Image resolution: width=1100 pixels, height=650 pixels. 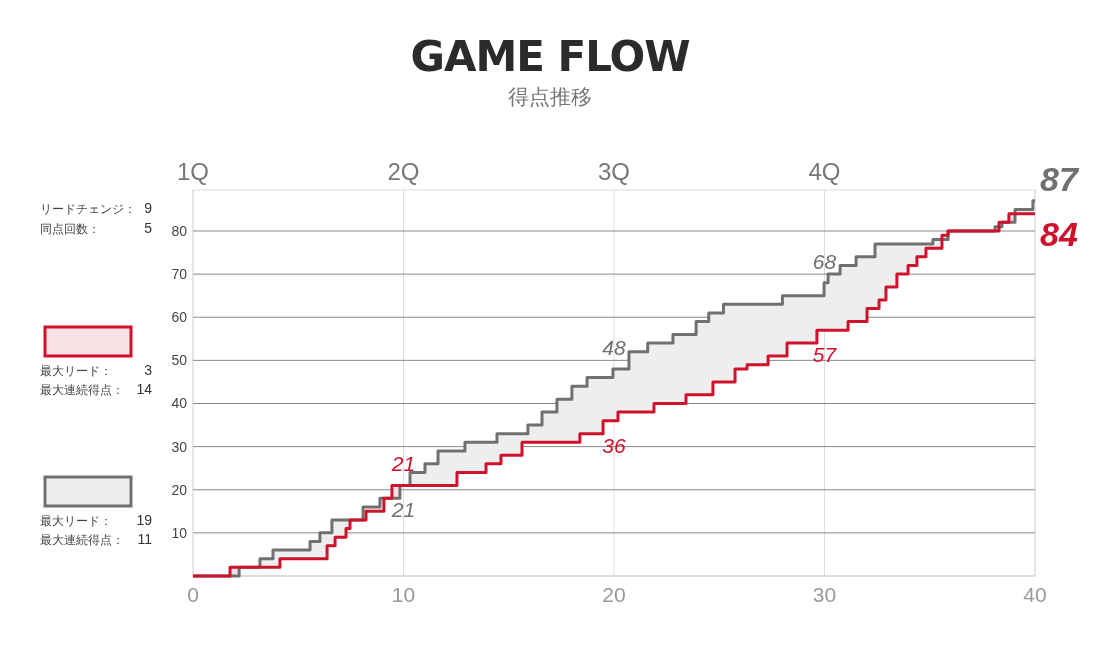 I want to click on chart-title: GAME FLOW, so click(x=550, y=56).